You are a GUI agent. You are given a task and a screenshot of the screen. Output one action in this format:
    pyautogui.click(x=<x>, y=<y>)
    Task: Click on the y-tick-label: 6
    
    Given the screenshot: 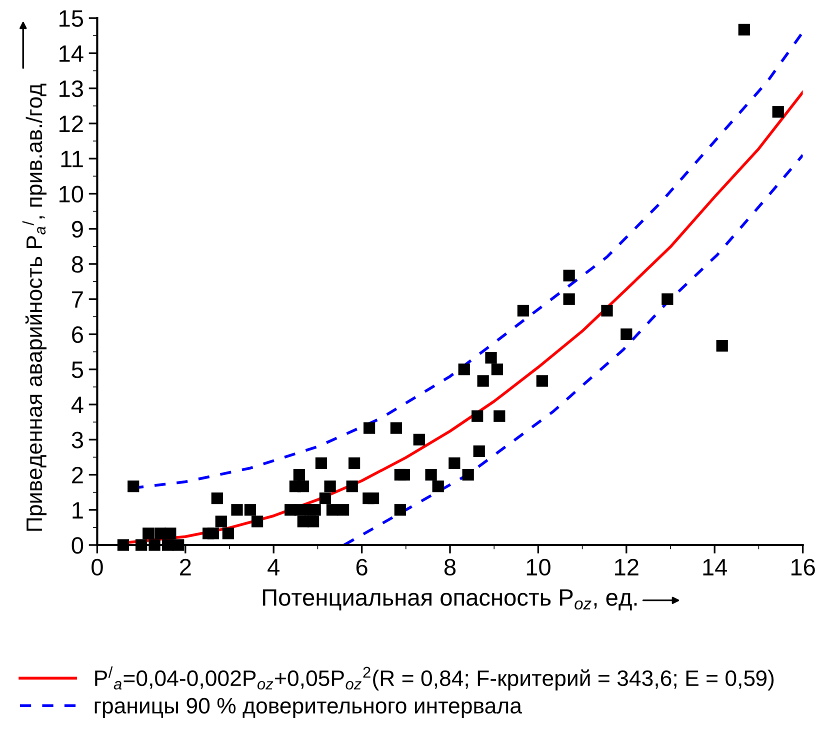 What is the action you would take?
    pyautogui.click(x=77, y=335)
    